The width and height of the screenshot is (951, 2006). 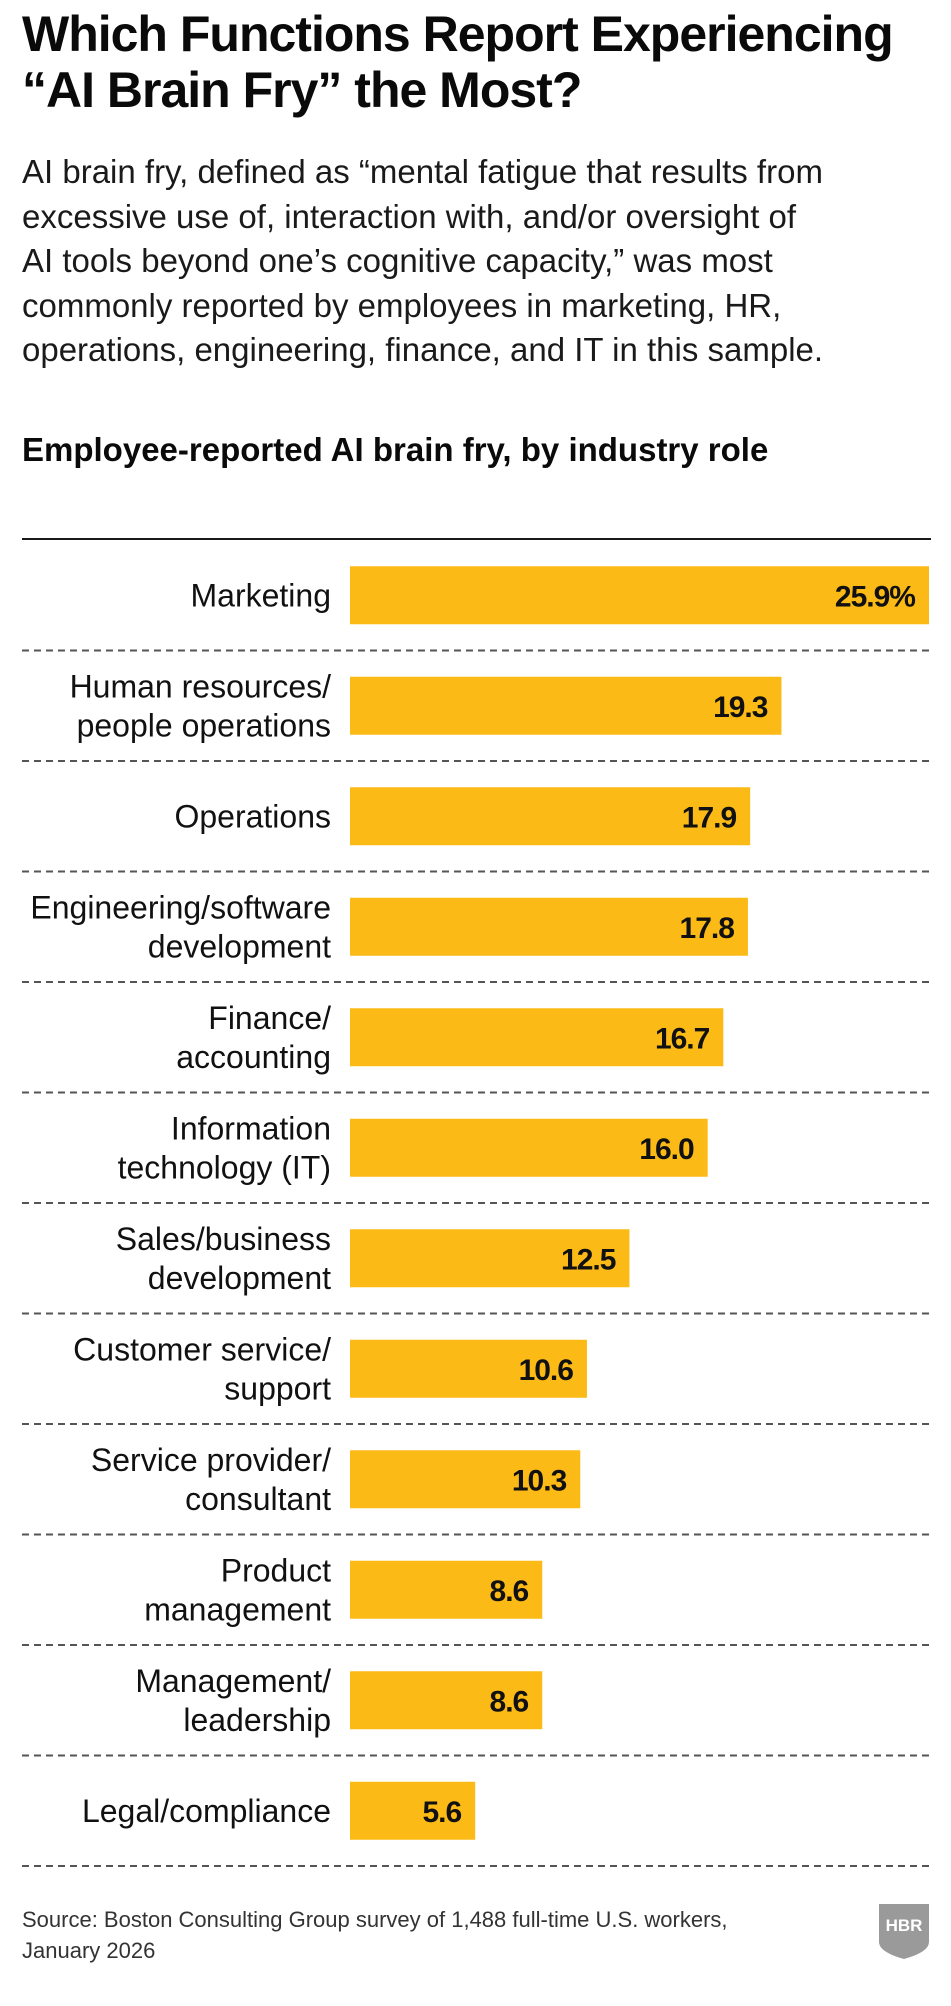 What do you see at coordinates (224, 1167) in the screenshot?
I see `category-label: technology (IT)` at bounding box center [224, 1167].